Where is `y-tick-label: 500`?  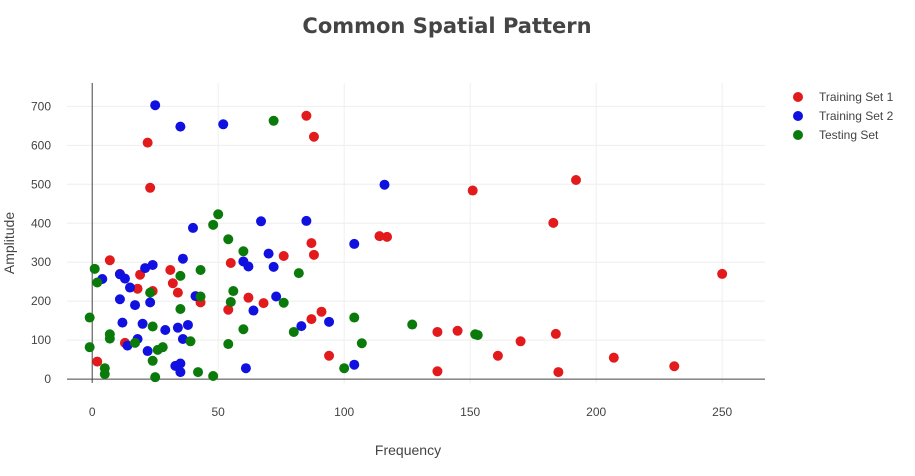 y-tick-label: 500 is located at coordinates (41, 184).